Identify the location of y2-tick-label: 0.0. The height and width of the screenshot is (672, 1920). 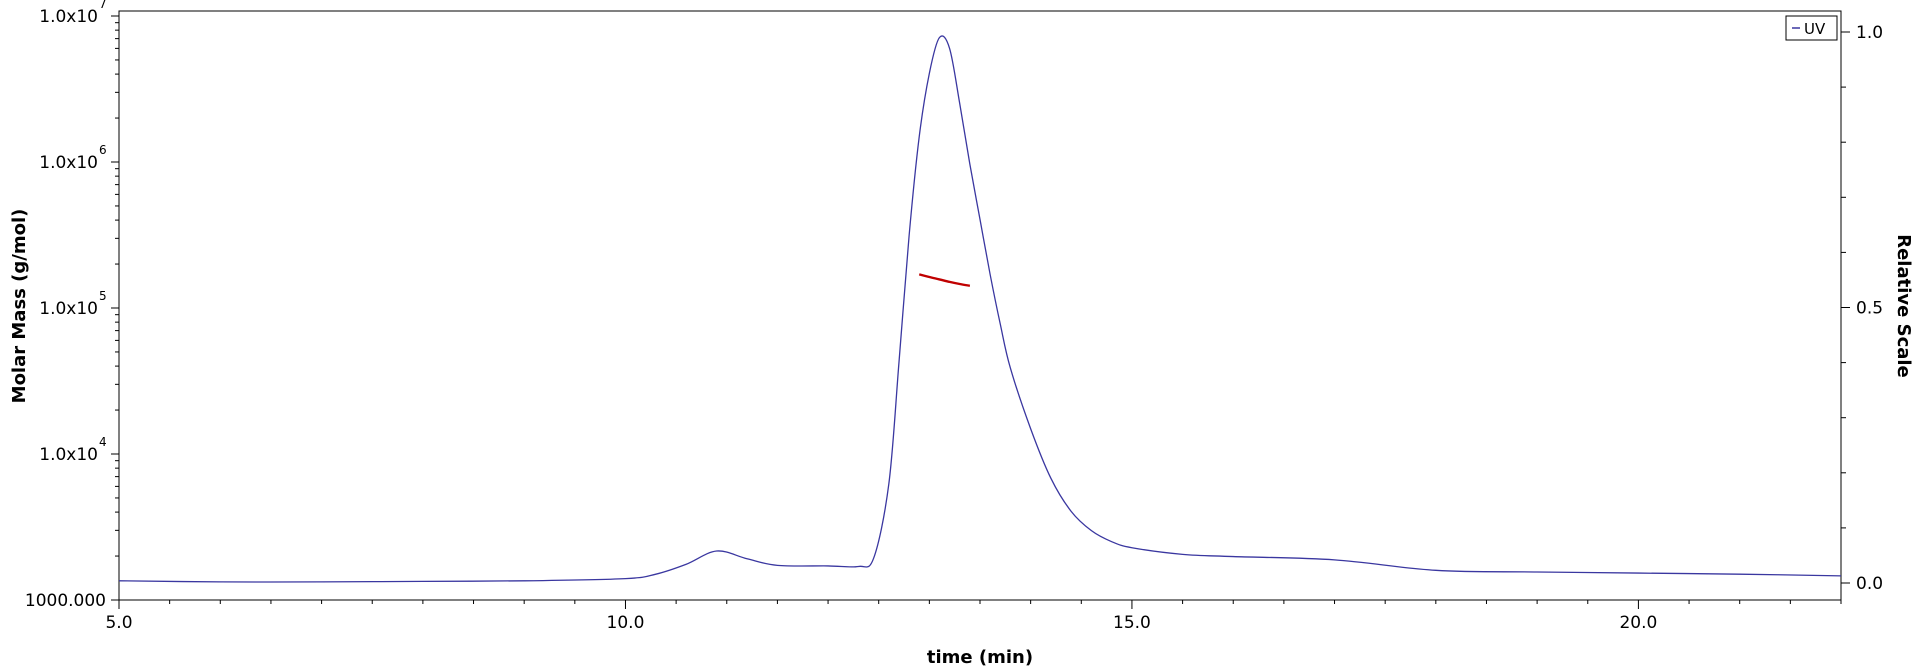
(1869, 584).